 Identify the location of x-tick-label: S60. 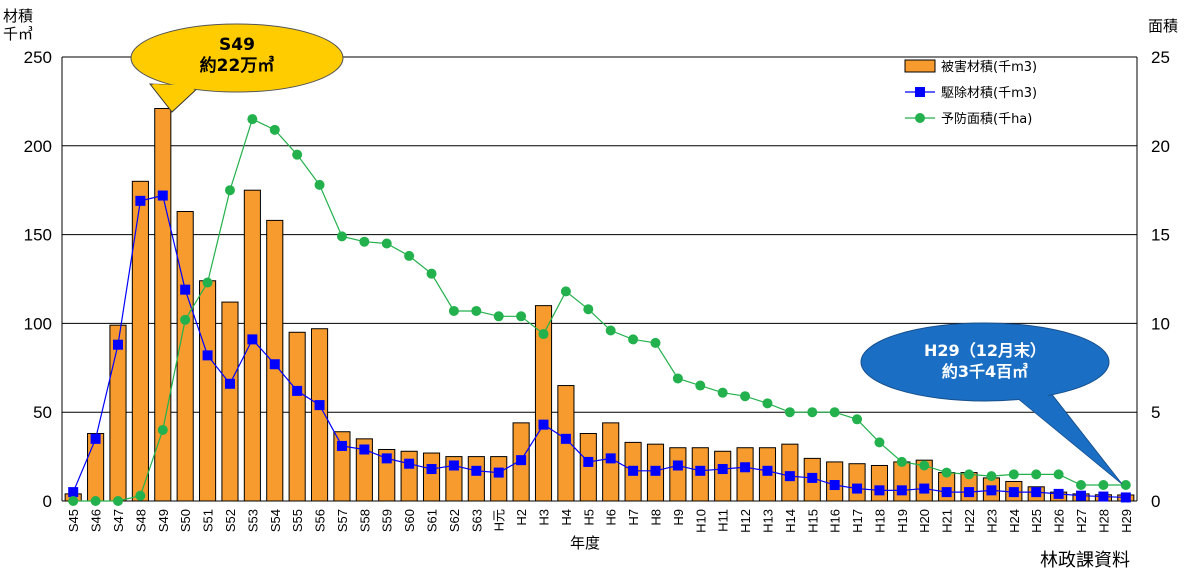
(409, 520).